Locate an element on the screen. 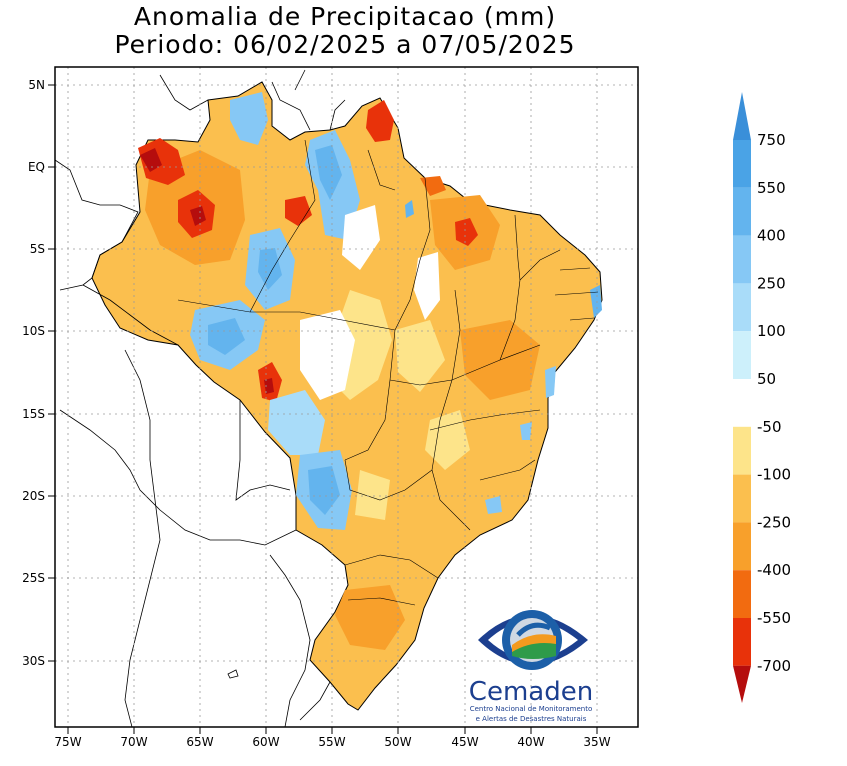 Image resolution: width=847 pixels, height=766 pixels. lon-label: 45W is located at coordinates (464, 742).